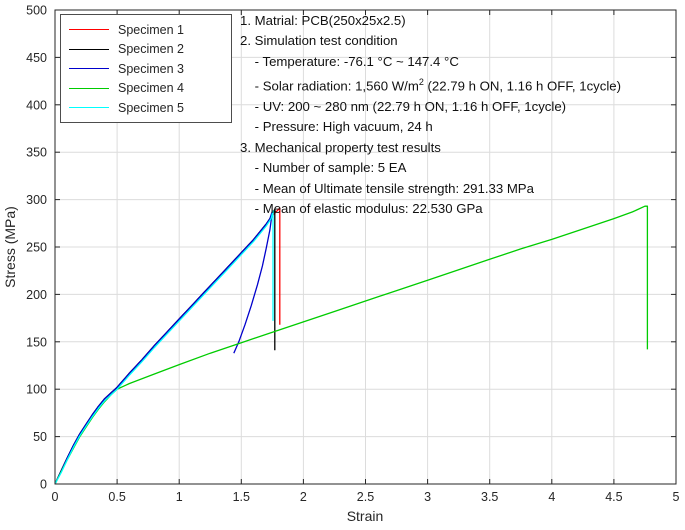 This screenshot has width=685, height=530. Describe the element at coordinates (323, 20) in the screenshot. I see `annotation-line: 1. Matrial: PCB(250x25x2.5)` at that location.